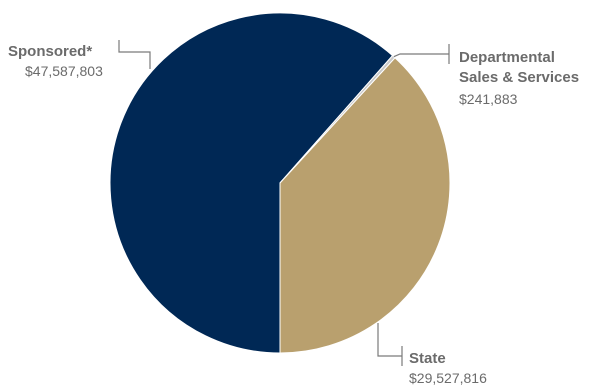  I want to click on slice-name-departmental-line2: Sales & Services, so click(519, 77).